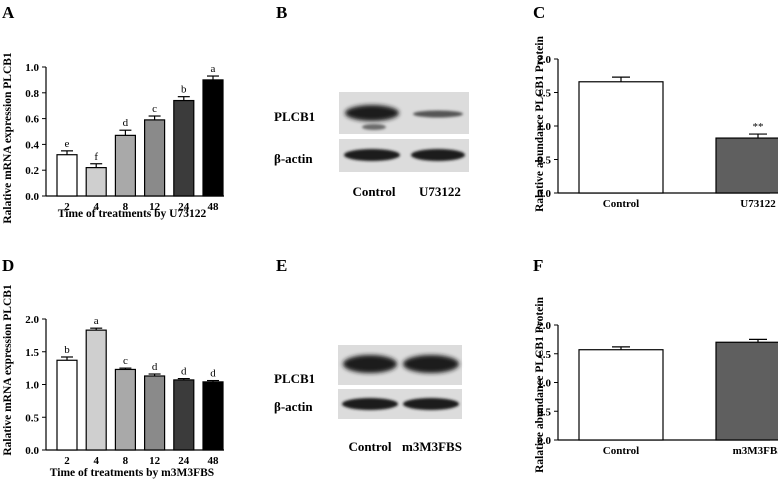  I want to click on y-tick-label: 0.8, so click(32, 94).